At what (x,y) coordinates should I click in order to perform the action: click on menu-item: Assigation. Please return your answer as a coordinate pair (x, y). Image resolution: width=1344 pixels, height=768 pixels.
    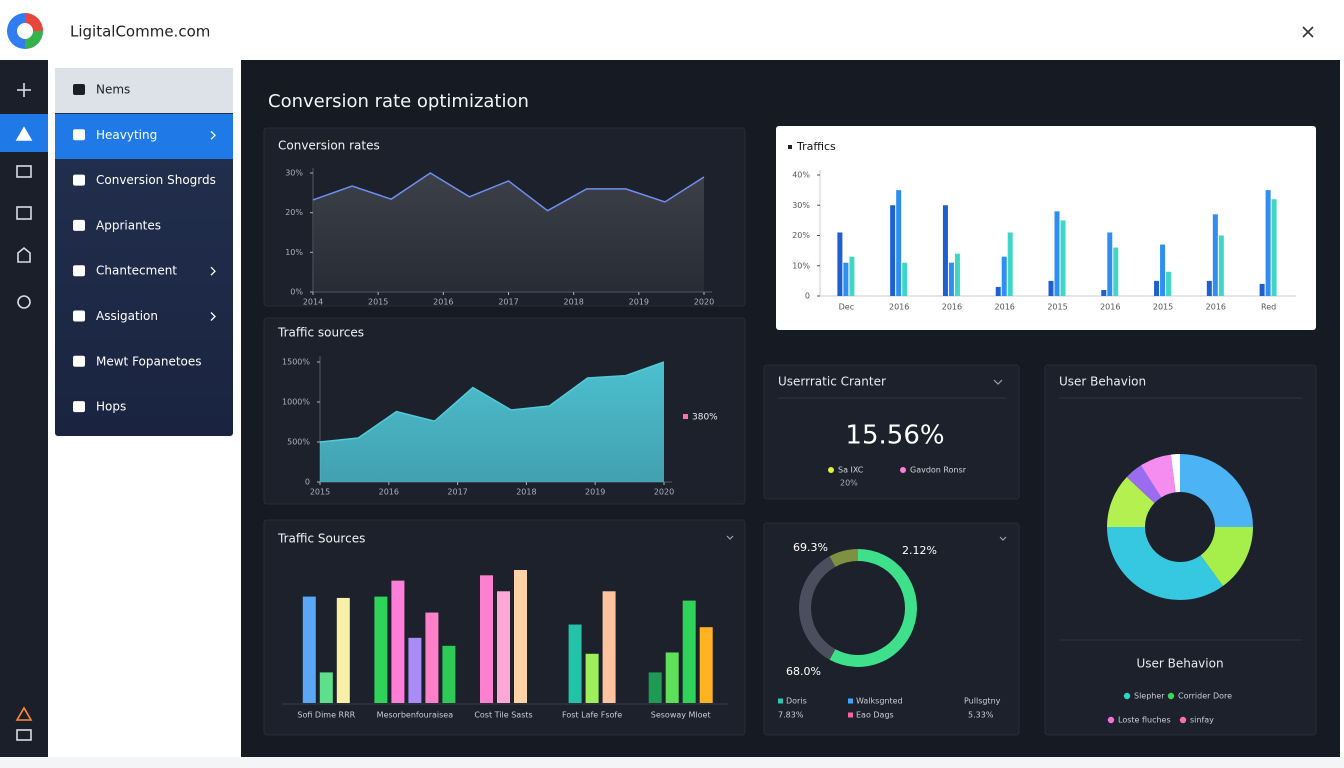
    Looking at the image, I should click on (127, 316).